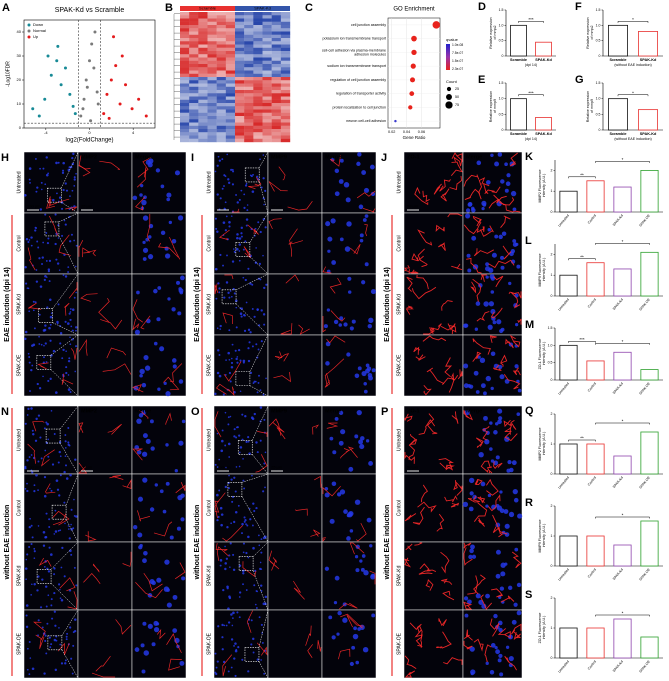 This screenshot has width=669, height=681. I want to click on legend-swatch, so click(29, 37).